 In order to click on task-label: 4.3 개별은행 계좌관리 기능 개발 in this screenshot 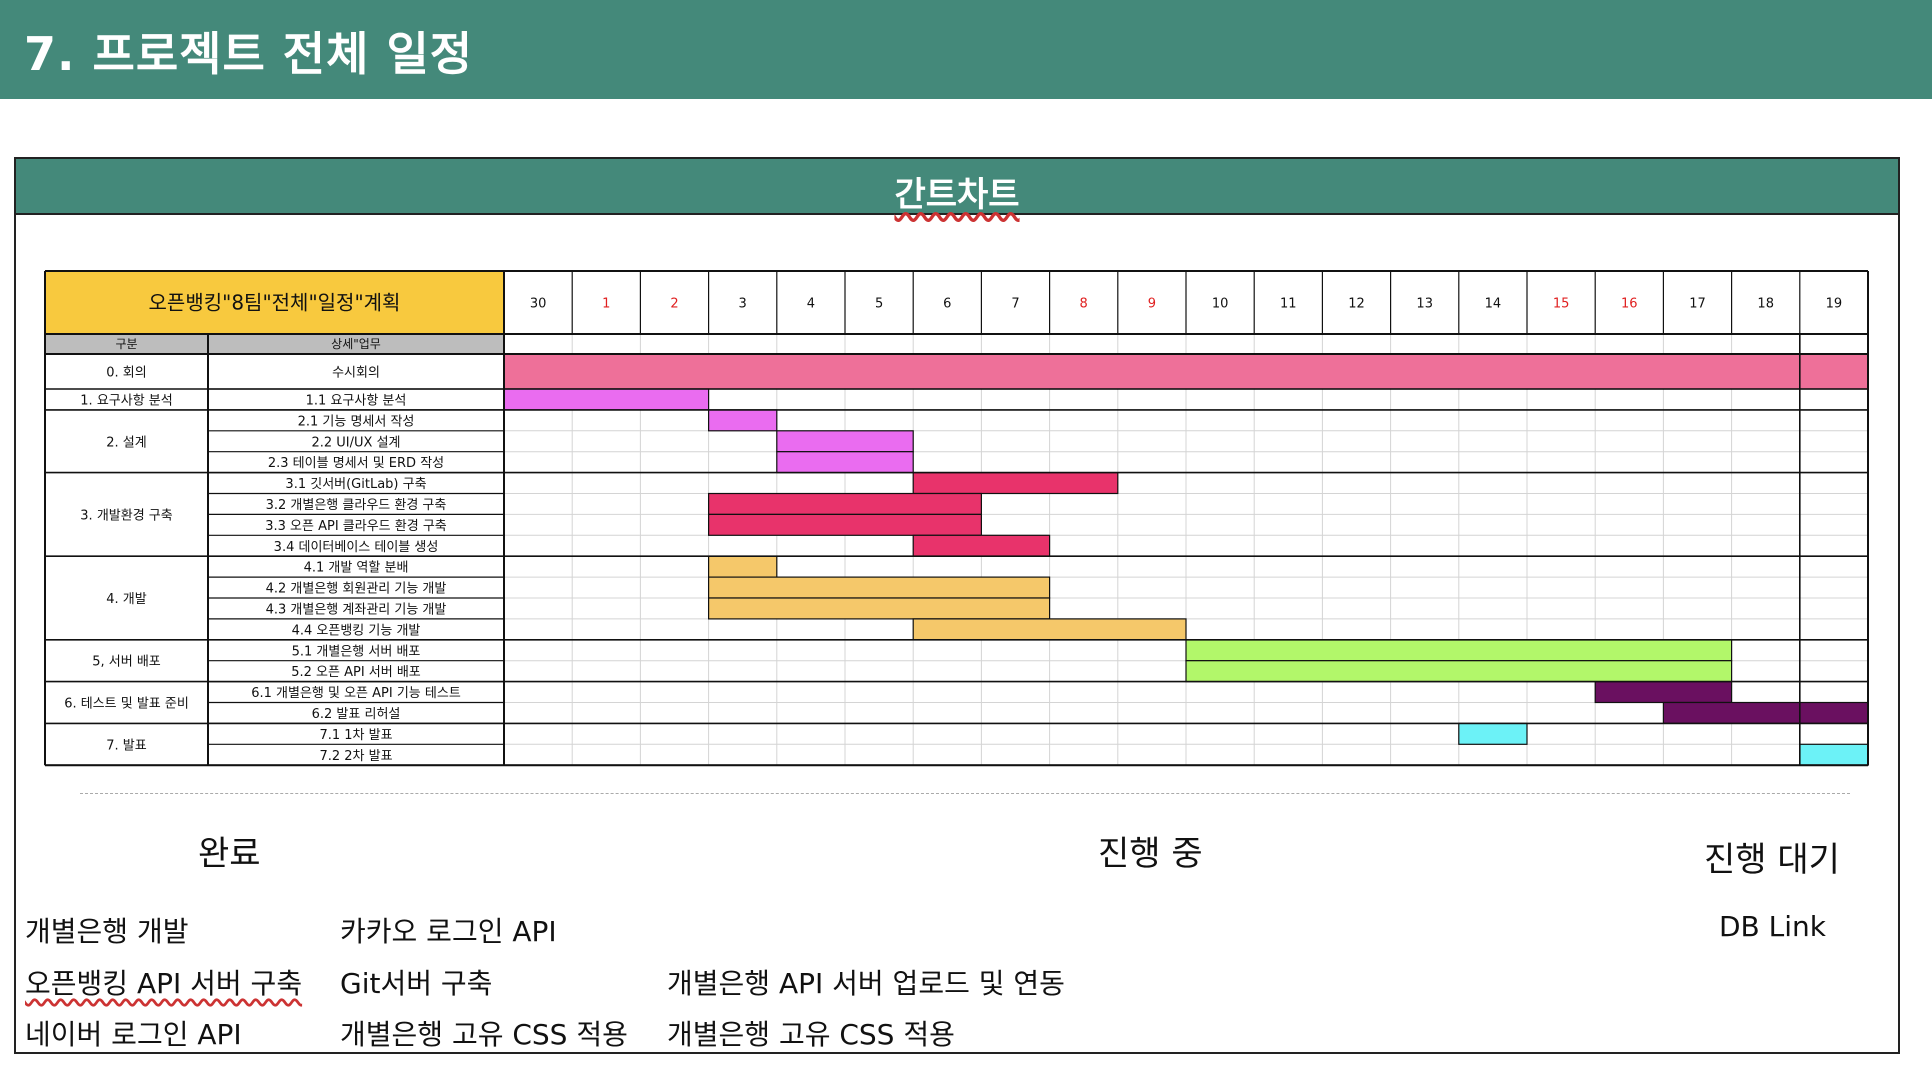, I will do `click(356, 609)`.